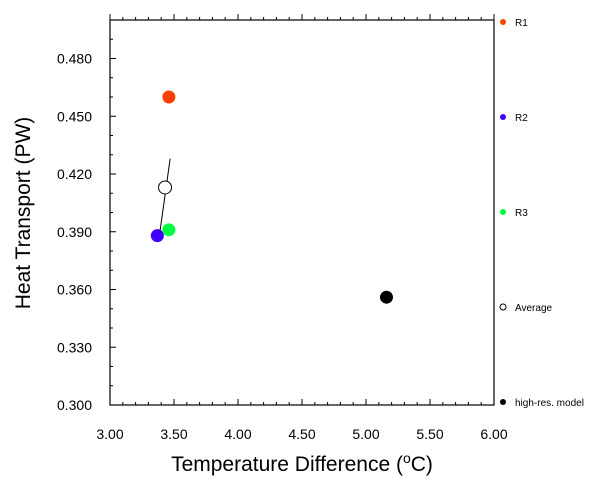 Image resolution: width=600 pixels, height=488 pixels. I want to click on x-tick-labels: 3.00 3.50 4.00 4.50 5.00 5.50 6.00, so click(301, 434).